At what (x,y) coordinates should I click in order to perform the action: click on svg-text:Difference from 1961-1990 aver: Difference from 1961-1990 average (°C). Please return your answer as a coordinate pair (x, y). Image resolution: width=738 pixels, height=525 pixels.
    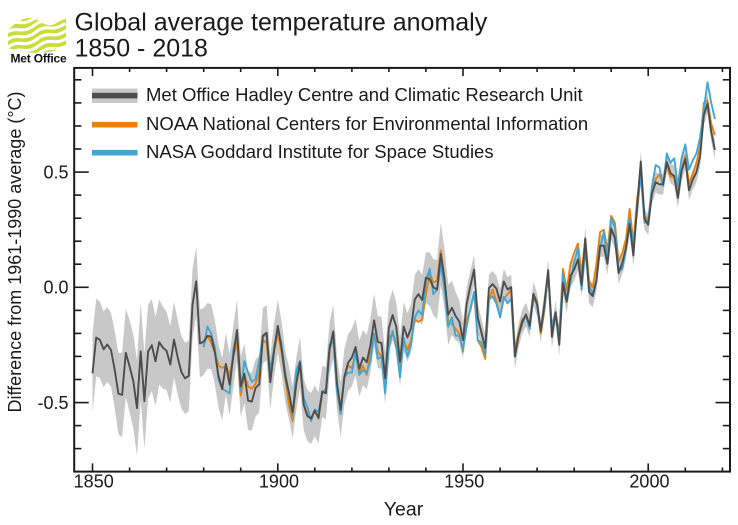
    Looking at the image, I should click on (15, 251).